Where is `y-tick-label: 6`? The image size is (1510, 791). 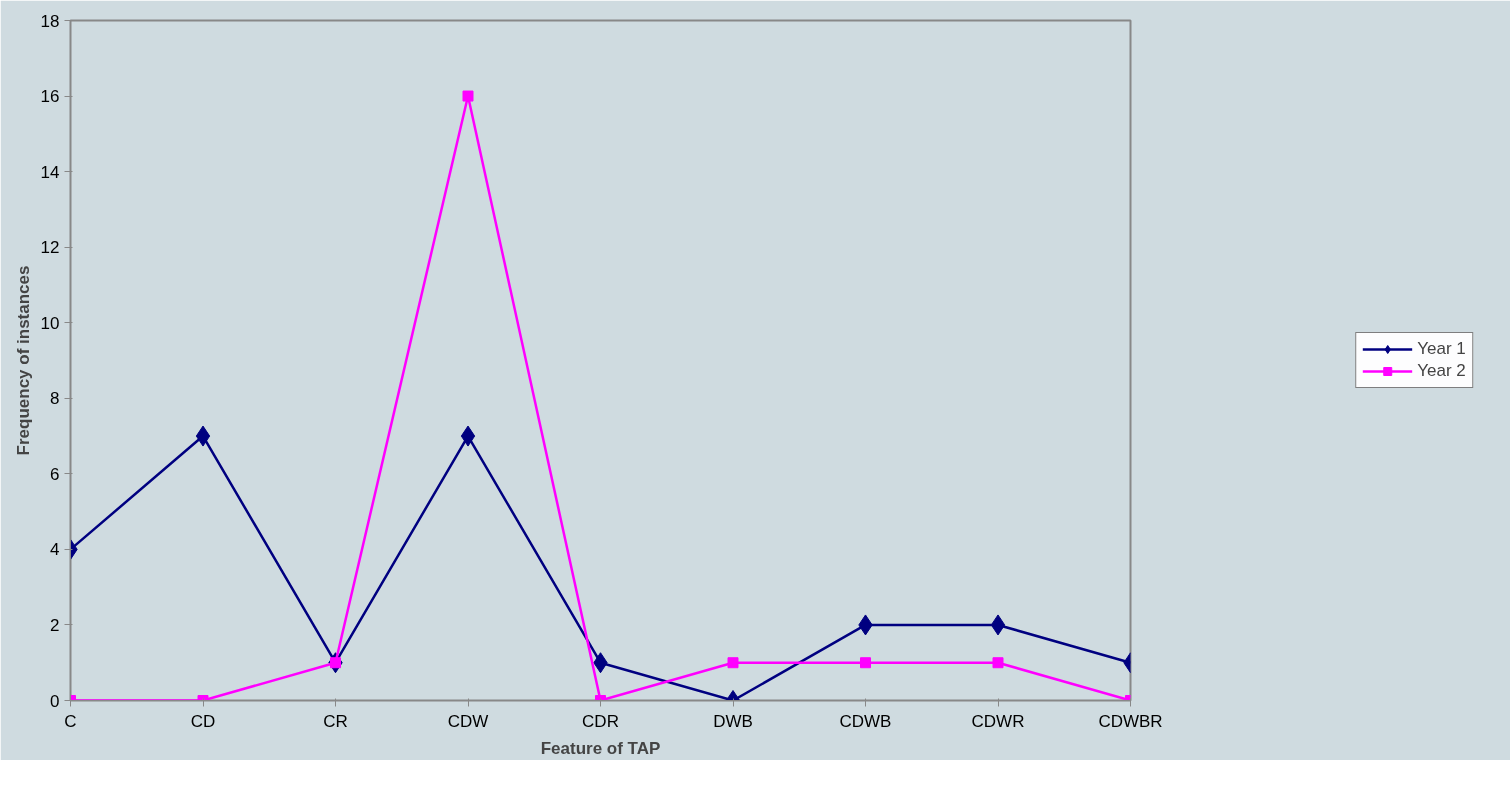
y-tick-label: 6 is located at coordinates (55, 474).